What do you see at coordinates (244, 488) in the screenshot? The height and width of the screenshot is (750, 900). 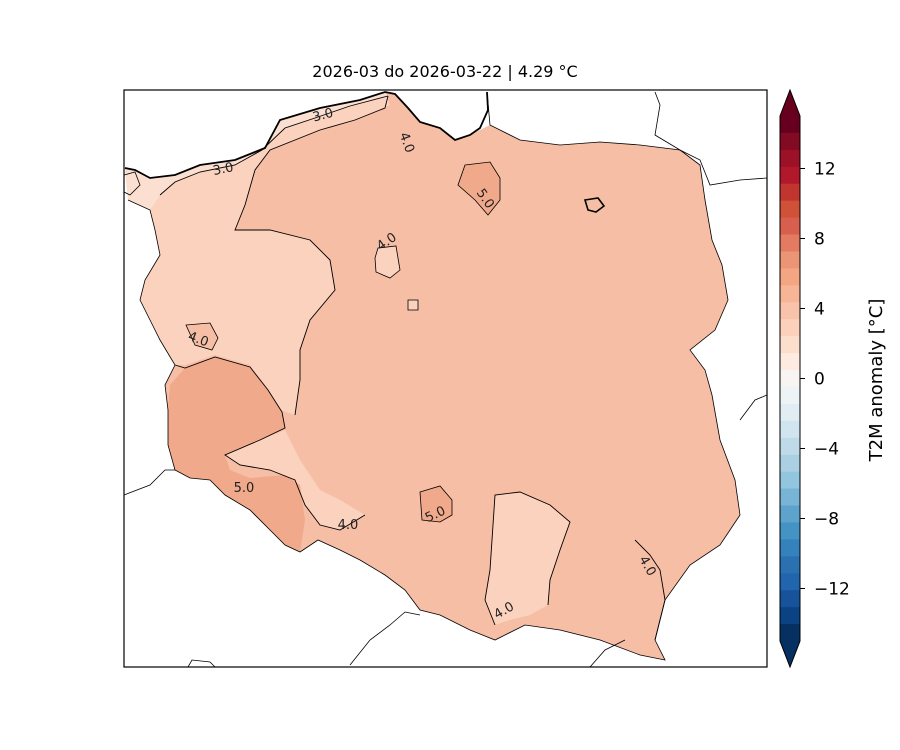 I see `contour-label: 5.0` at bounding box center [244, 488].